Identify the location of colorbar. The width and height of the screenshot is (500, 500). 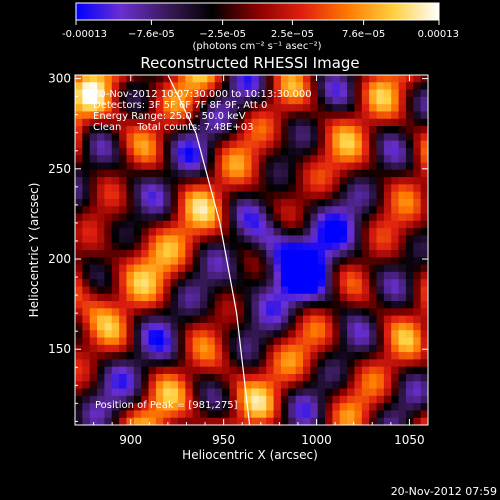
(257, 11).